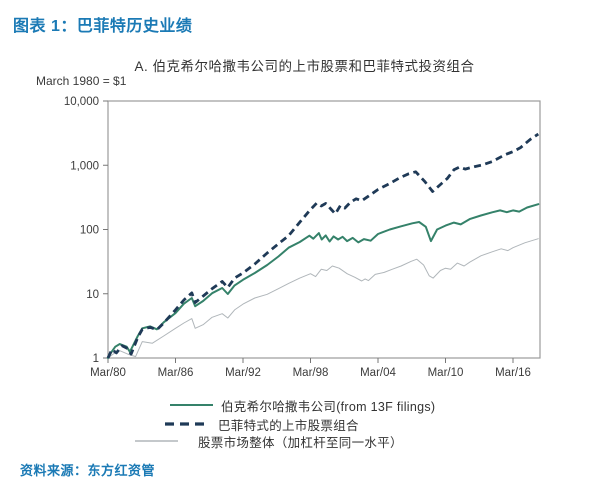 This screenshot has width=609, height=492. I want to click on x-tick-label: Mar/86, so click(176, 373).